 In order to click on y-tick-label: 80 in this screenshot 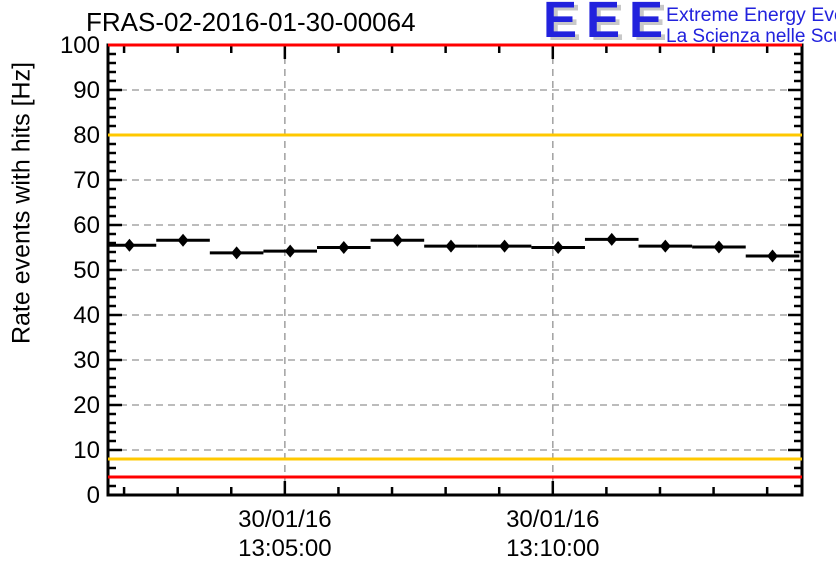, I will do `click(86, 135)`.